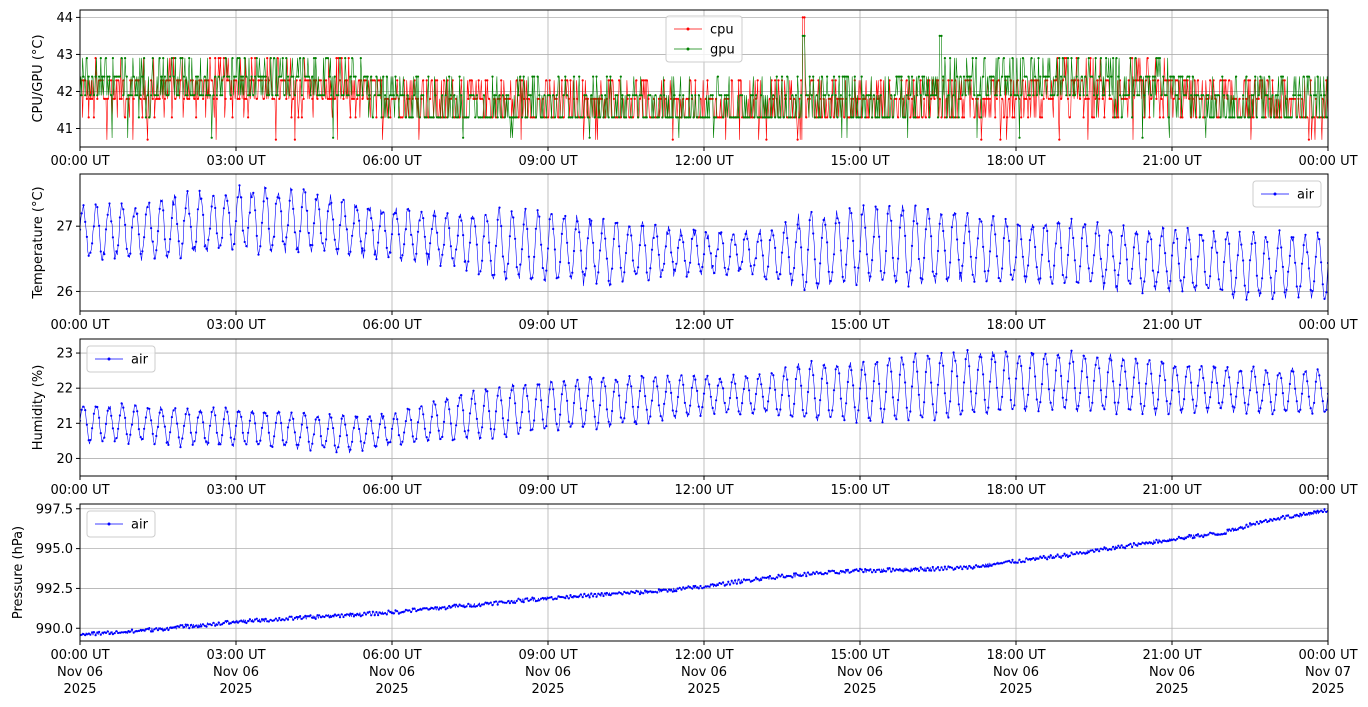 The width and height of the screenshot is (1368, 707). I want to click on temperature-x-tick-label: 09:00 UT, so click(547, 325).